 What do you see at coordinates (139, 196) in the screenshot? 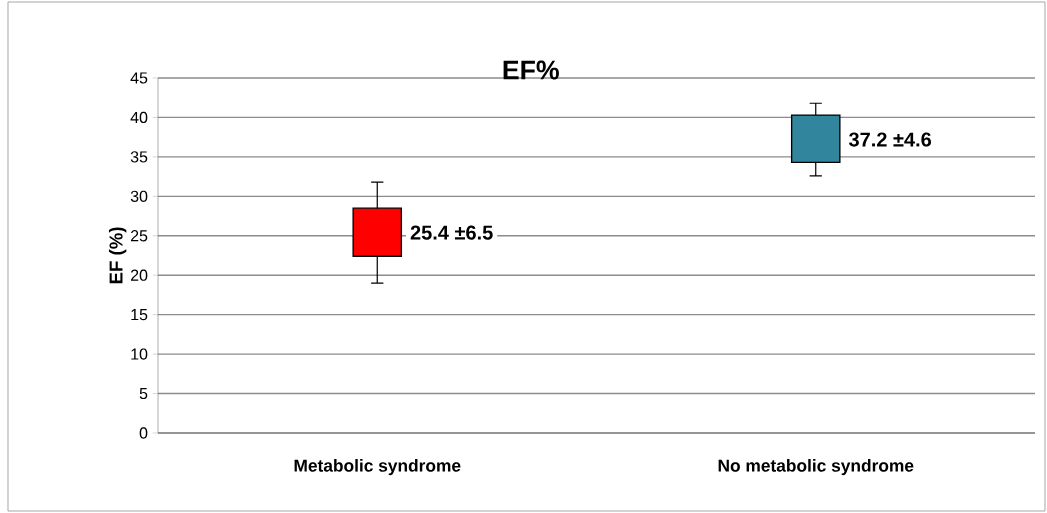
I see `y-tick-label: 30` at bounding box center [139, 196].